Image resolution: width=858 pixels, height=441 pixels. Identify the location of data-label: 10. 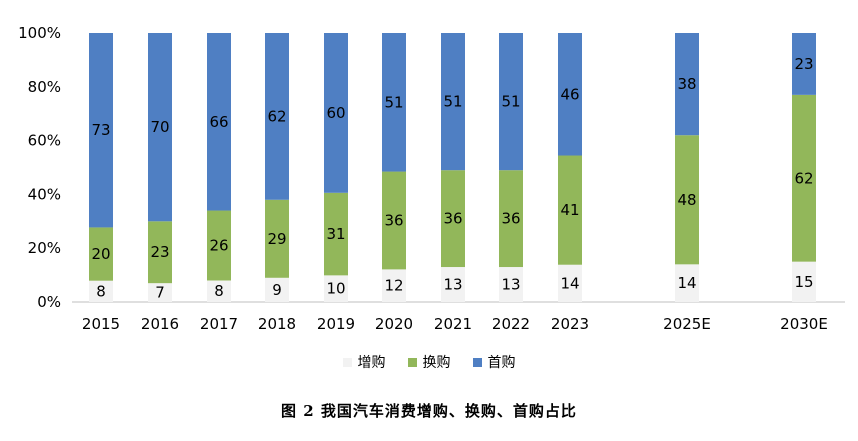
(335, 289).